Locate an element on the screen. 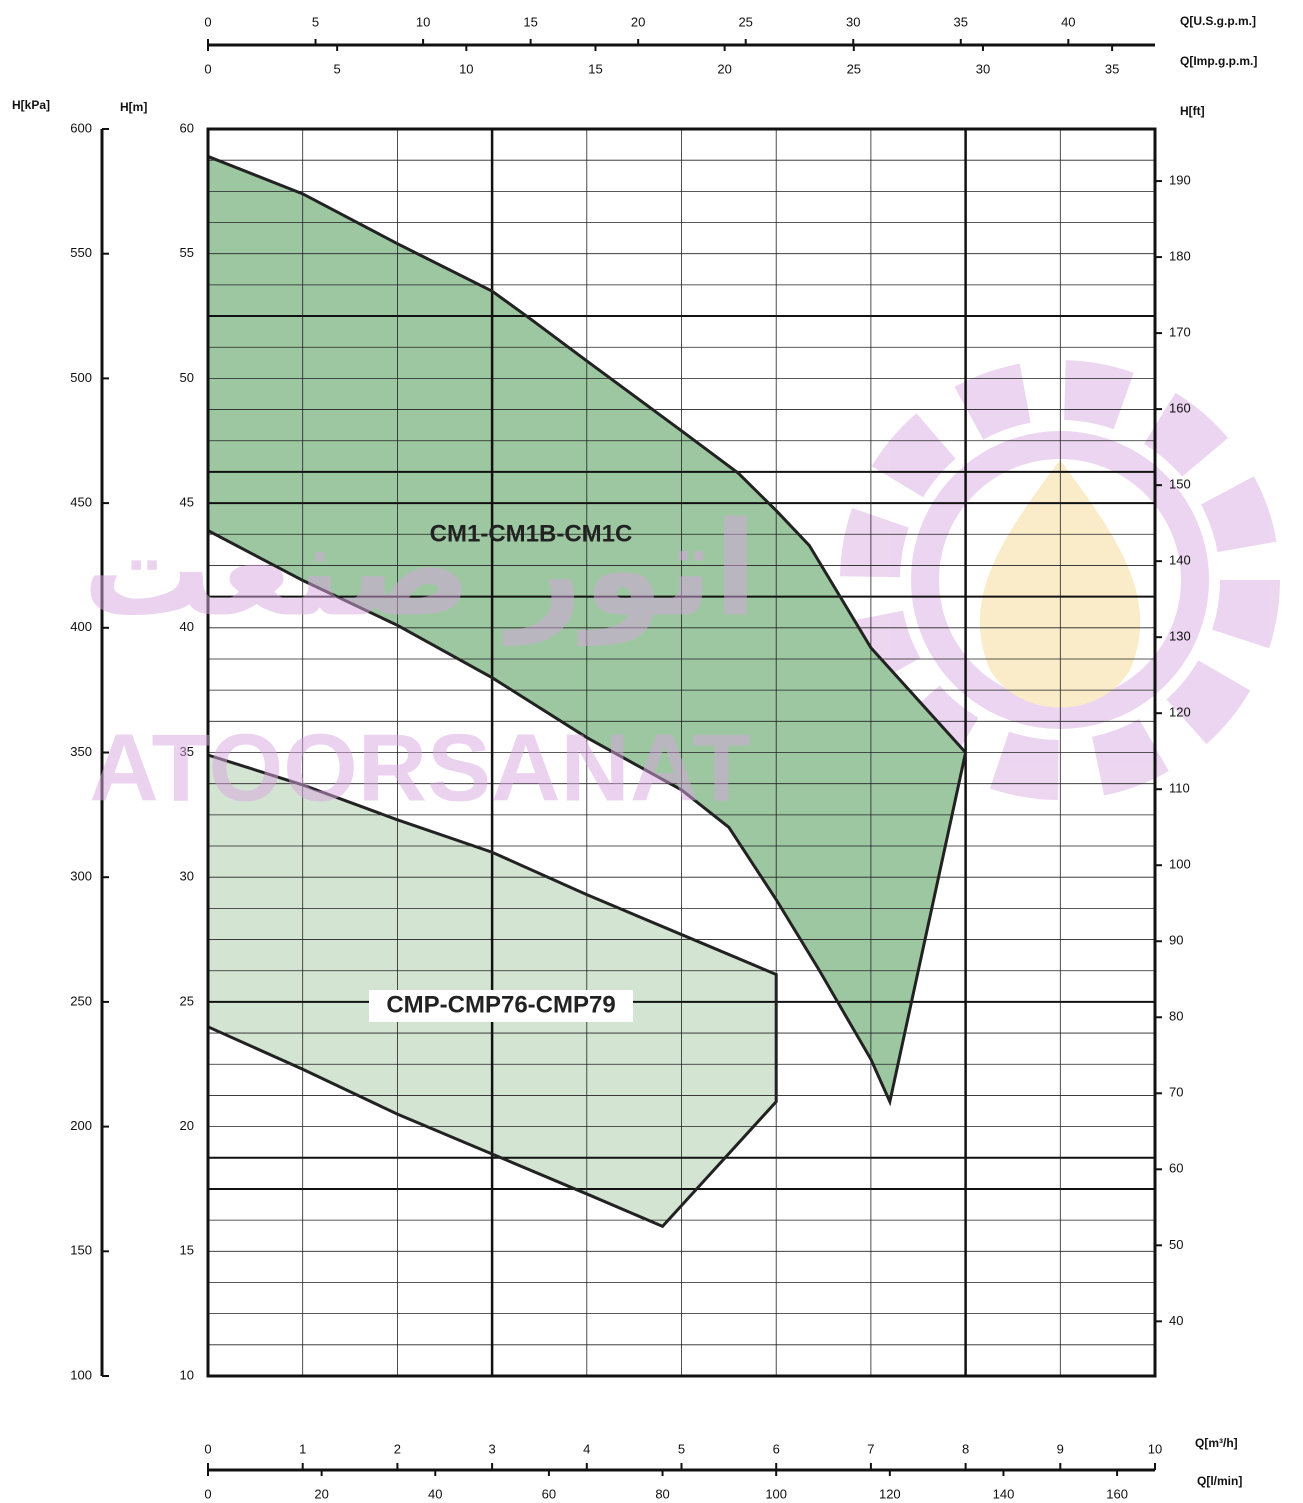  y2-tick-label: 140 is located at coordinates (1180, 560).